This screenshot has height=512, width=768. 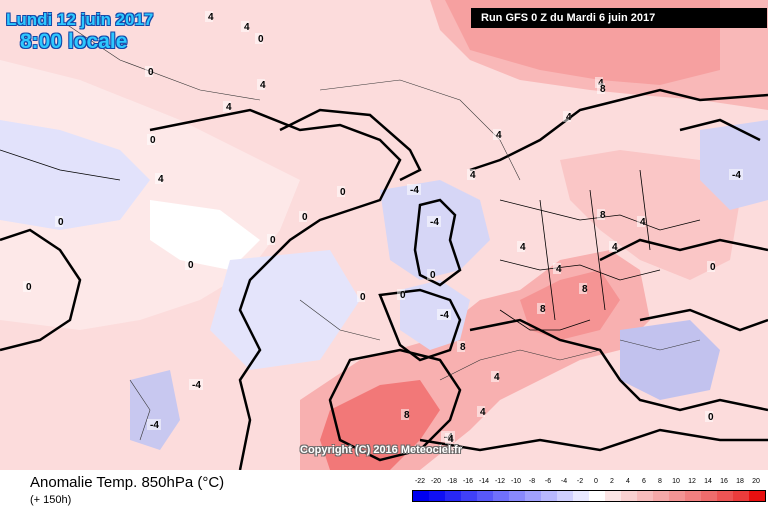 What do you see at coordinates (435, 315) in the screenshot?
I see `cold-region-france` at bounding box center [435, 315].